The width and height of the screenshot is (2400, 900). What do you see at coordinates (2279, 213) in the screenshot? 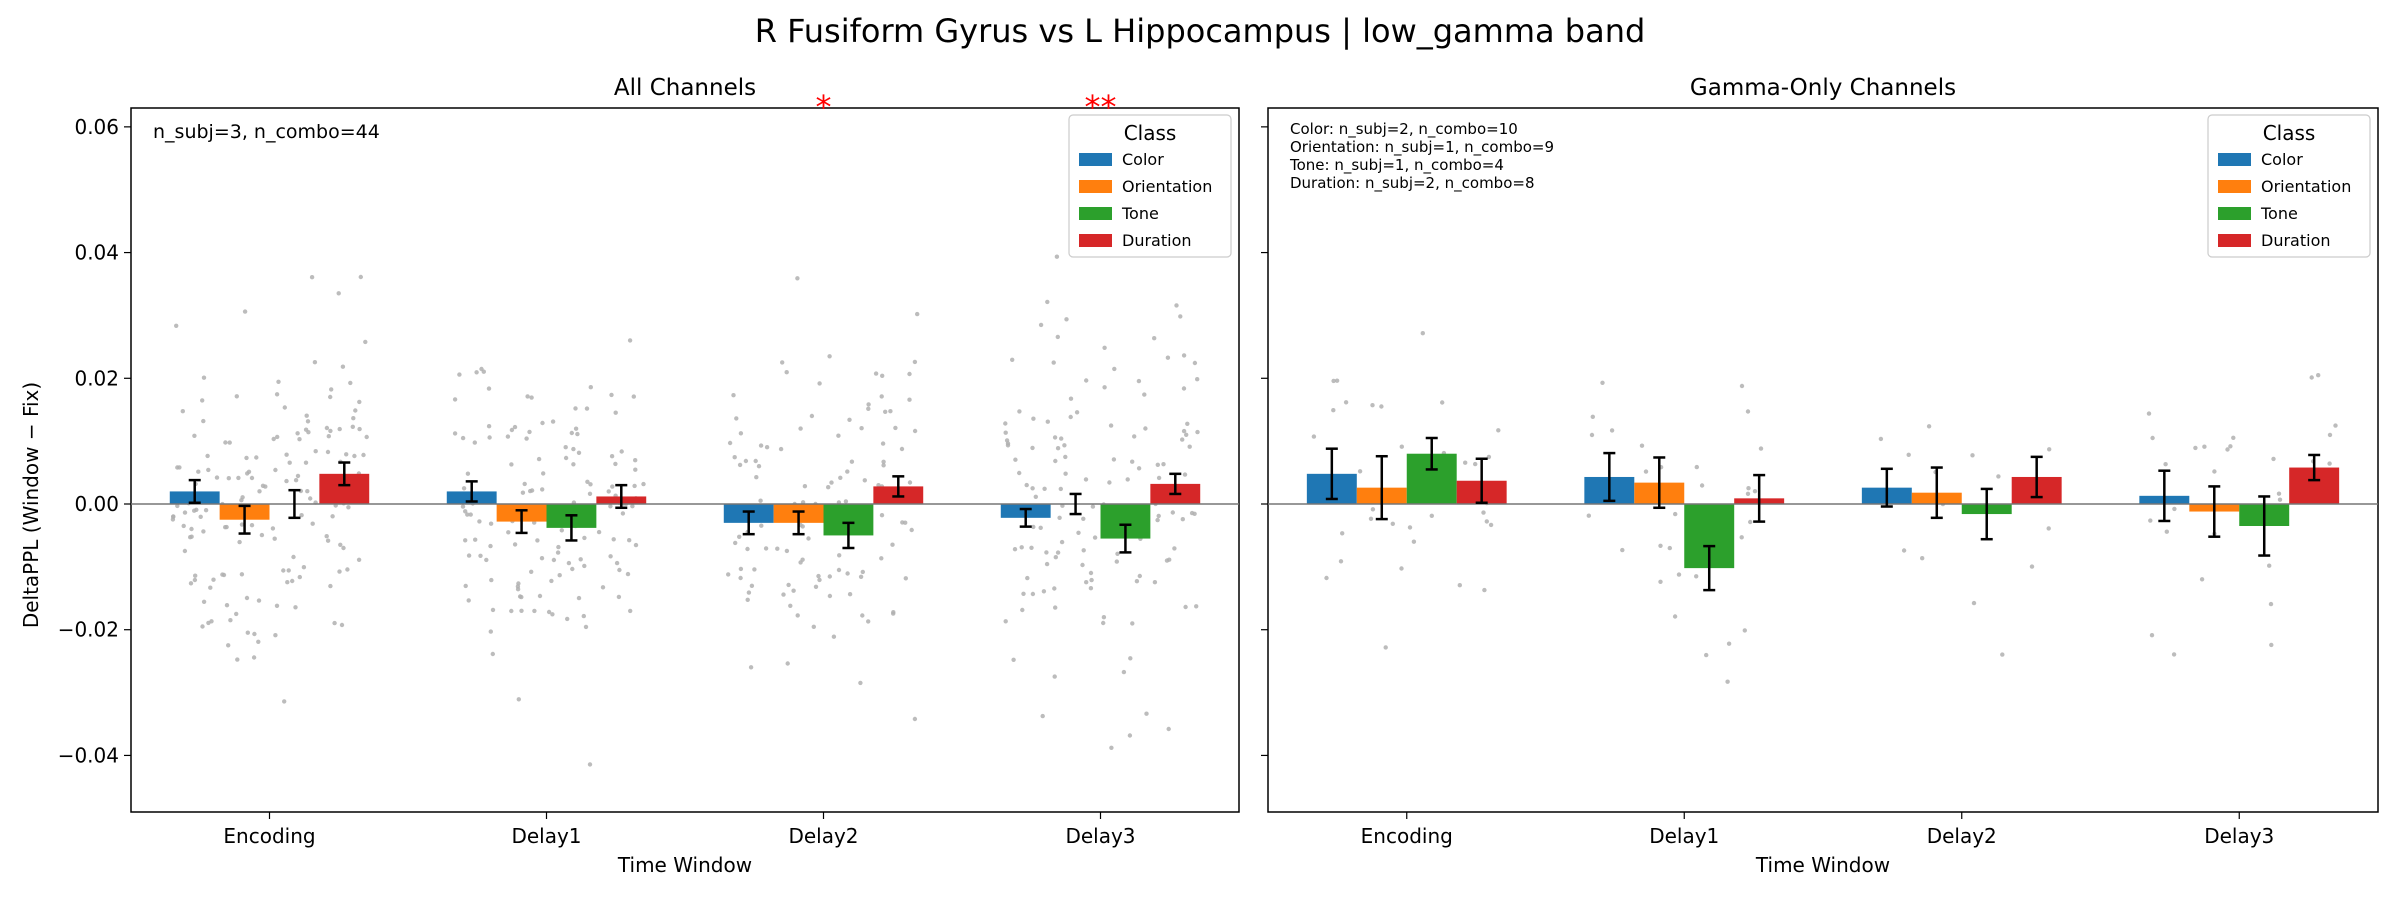
I see `legend-label: Tone` at bounding box center [2279, 213].